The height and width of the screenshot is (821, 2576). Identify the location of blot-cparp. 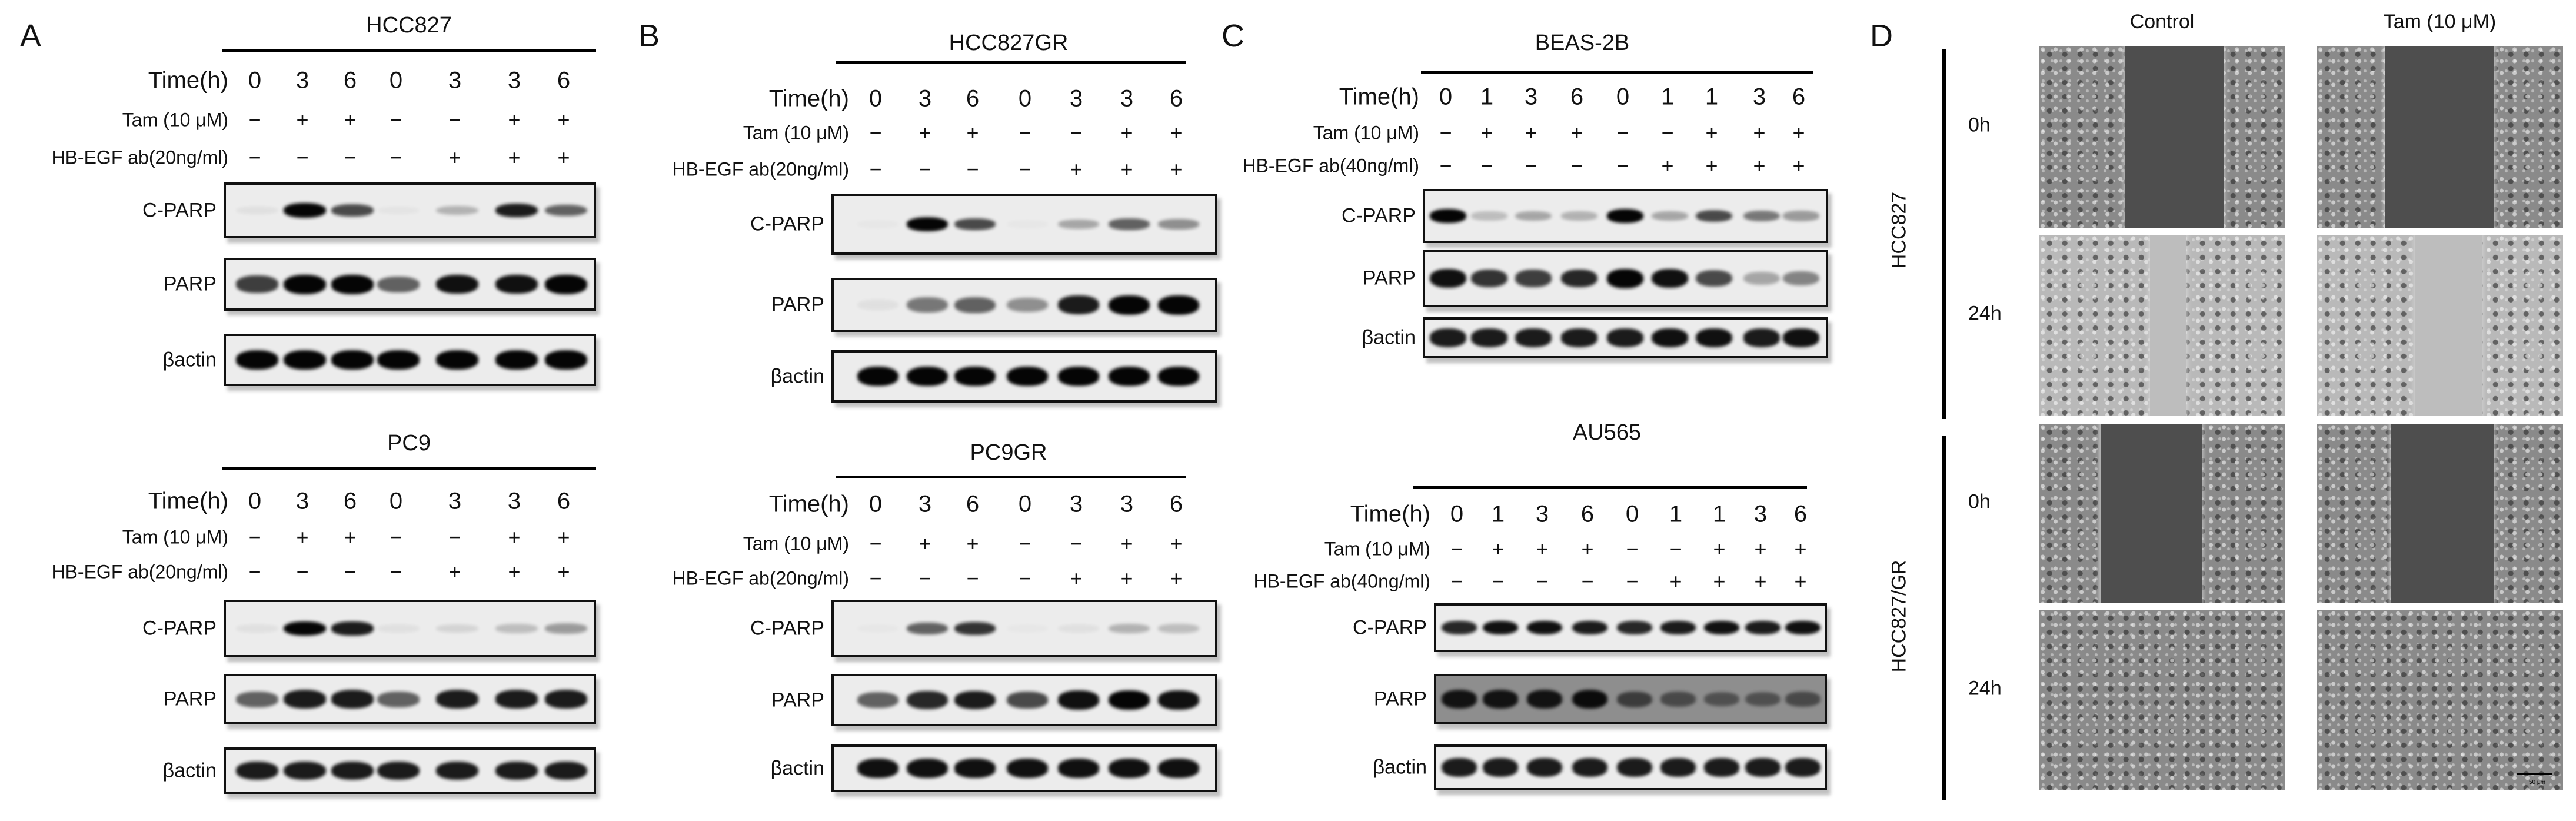
(1625, 216).